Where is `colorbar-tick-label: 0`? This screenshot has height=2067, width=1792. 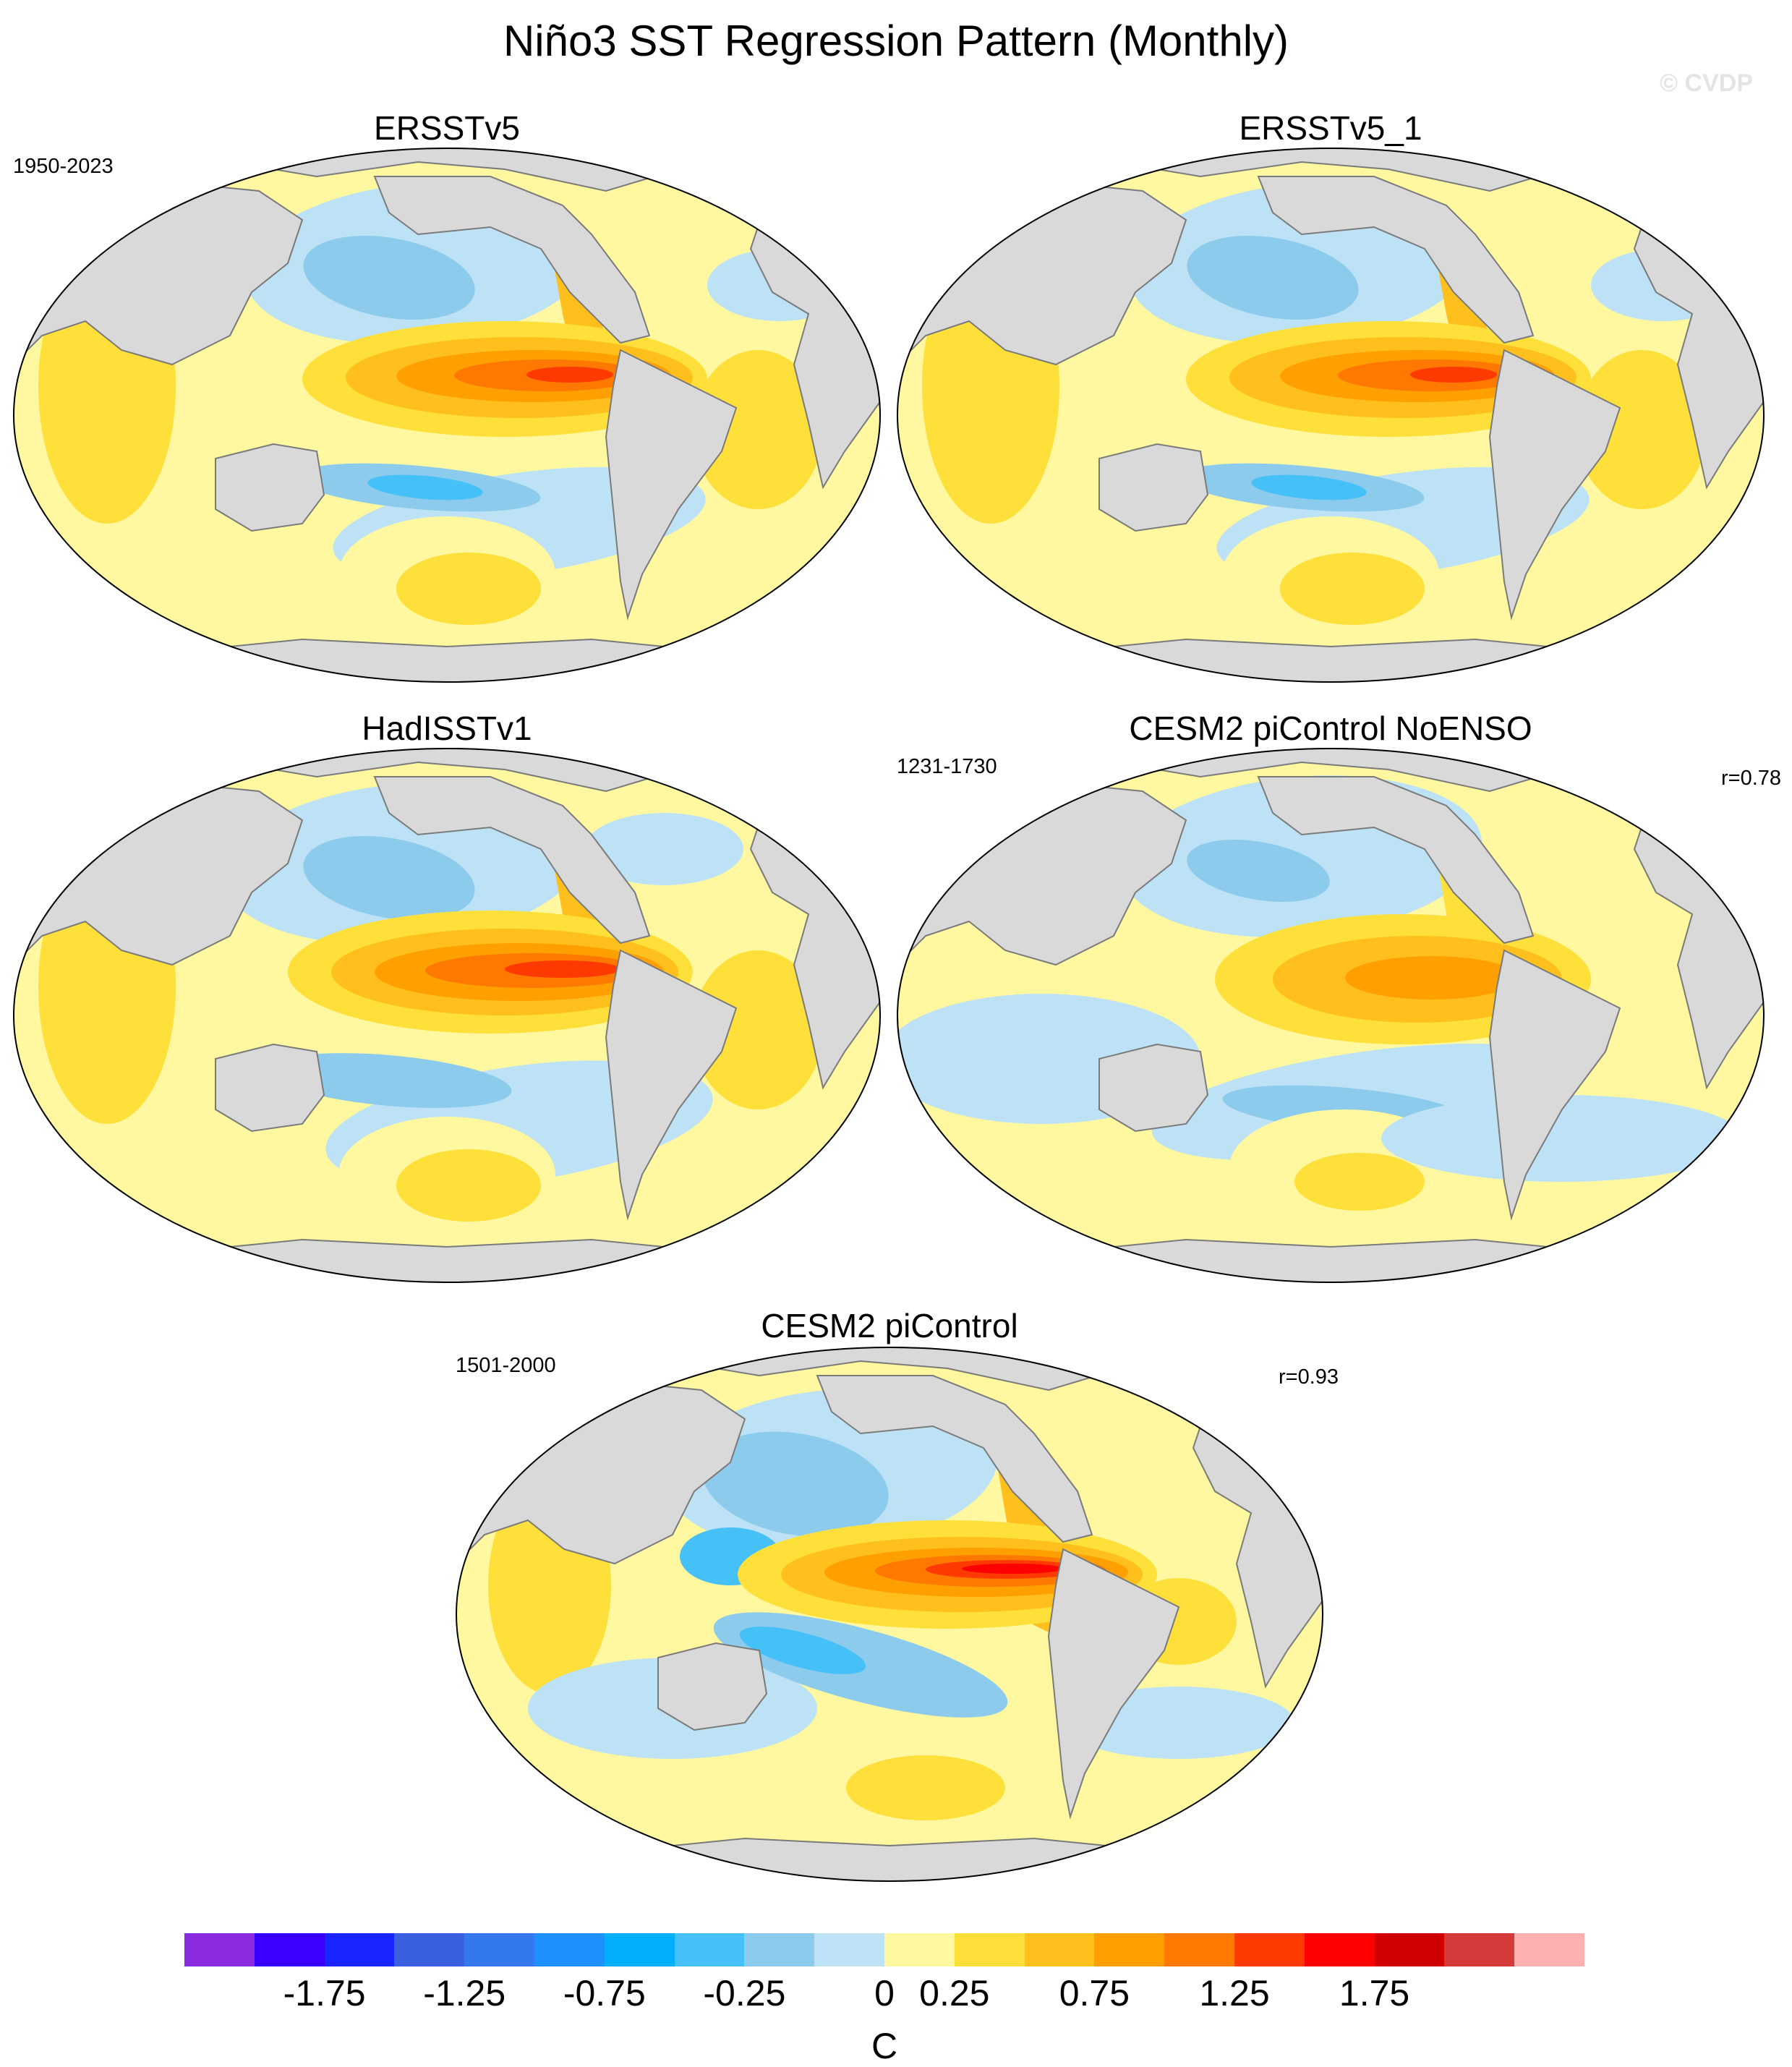 colorbar-tick-label: 0 is located at coordinates (884, 1993).